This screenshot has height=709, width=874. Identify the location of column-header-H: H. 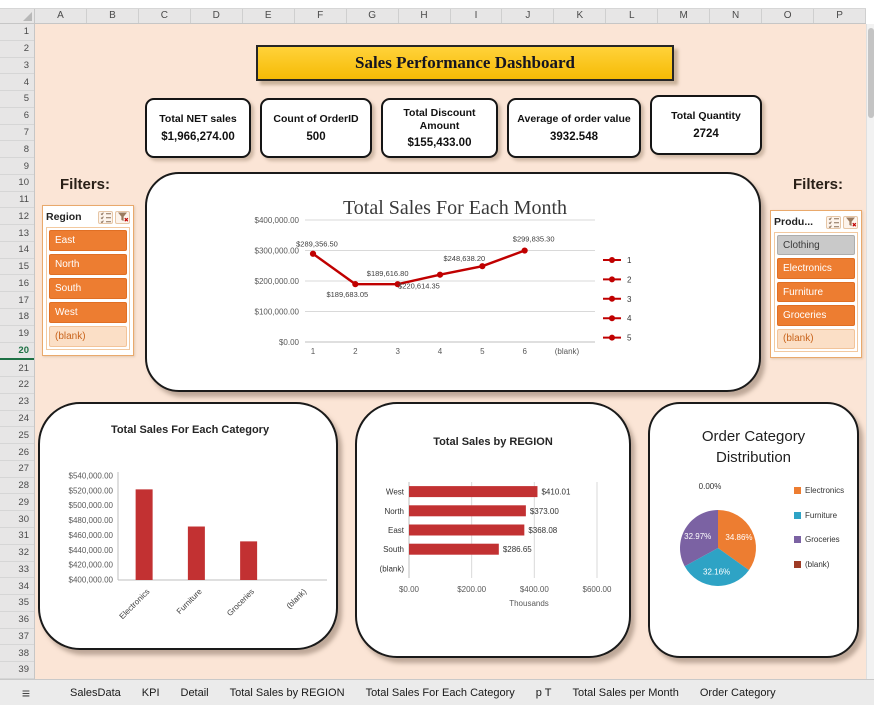
(425, 16).